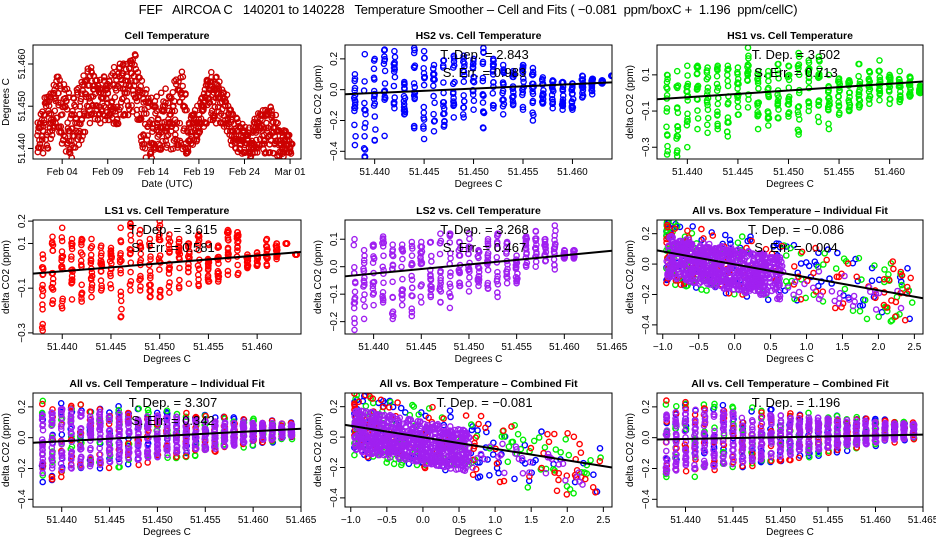 This screenshot has height=540, width=936. Describe the element at coordinates (22, 105) in the screenshot. I see `y-tick-label: 51.450` at that location.